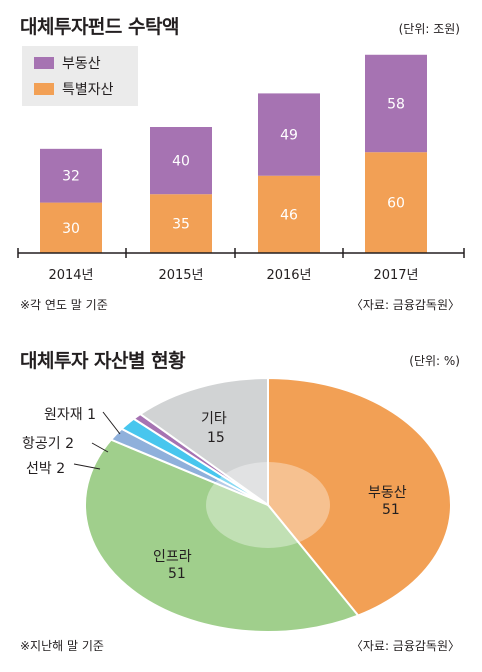 The width and height of the screenshot is (482, 672). Describe the element at coordinates (172, 557) in the screenshot. I see `pie-label-infra-name: 인프라` at that location.